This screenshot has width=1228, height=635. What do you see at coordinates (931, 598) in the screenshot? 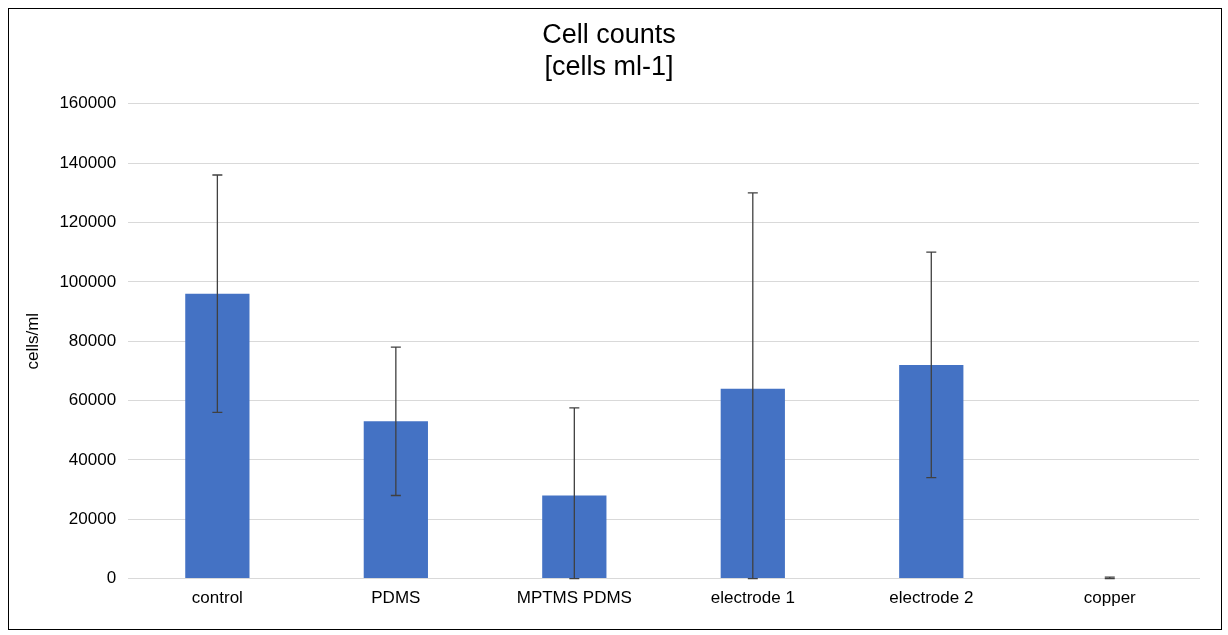
I see `x-tick-label: electrode 2` at bounding box center [931, 598].